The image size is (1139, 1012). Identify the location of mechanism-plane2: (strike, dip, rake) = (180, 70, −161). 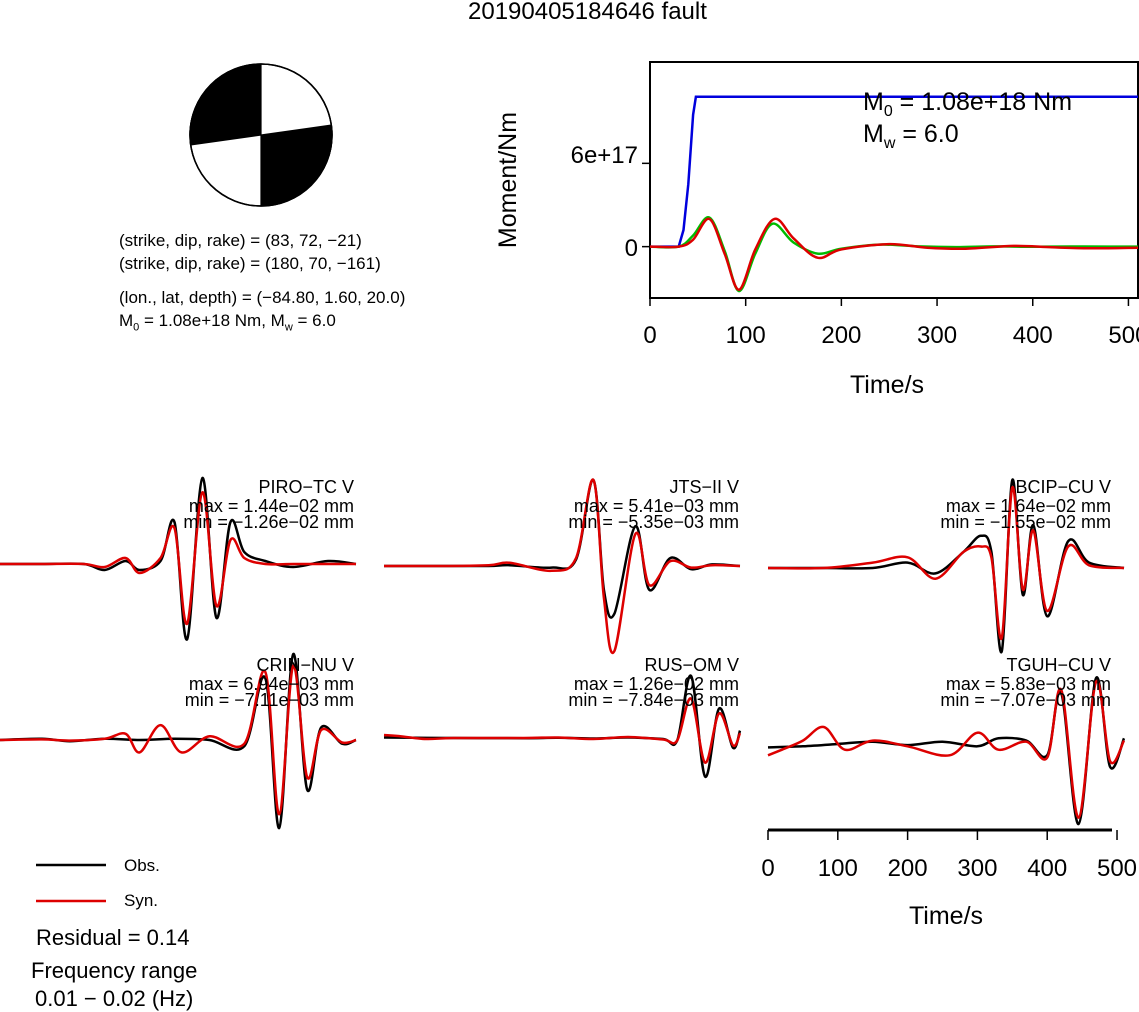
(250, 263).